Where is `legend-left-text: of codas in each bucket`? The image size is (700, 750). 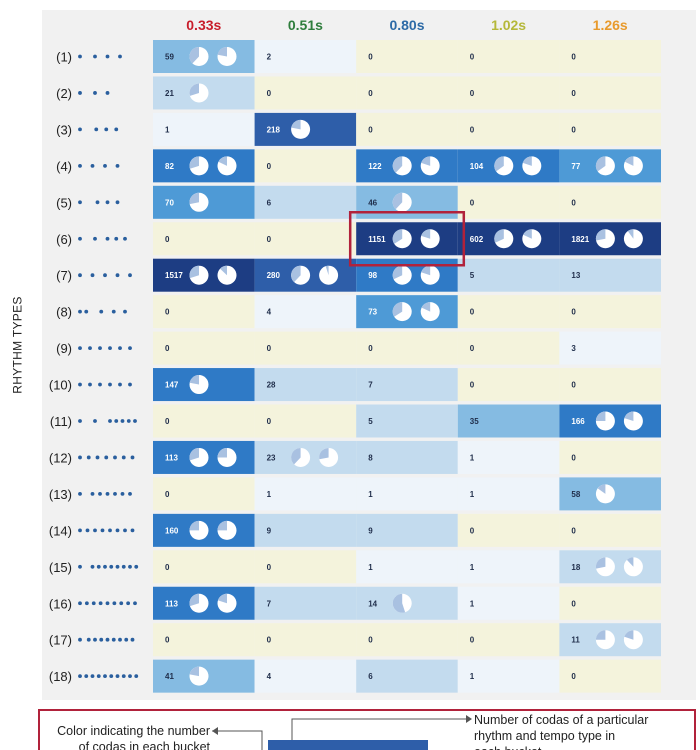 legend-left-text: of codas in each bucket is located at coordinates (145, 745).